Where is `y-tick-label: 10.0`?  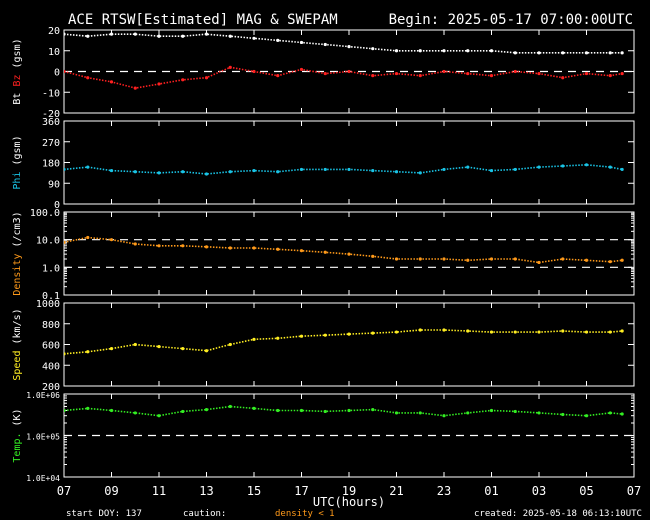
y-tick-label: 10.0 is located at coordinates (48, 241).